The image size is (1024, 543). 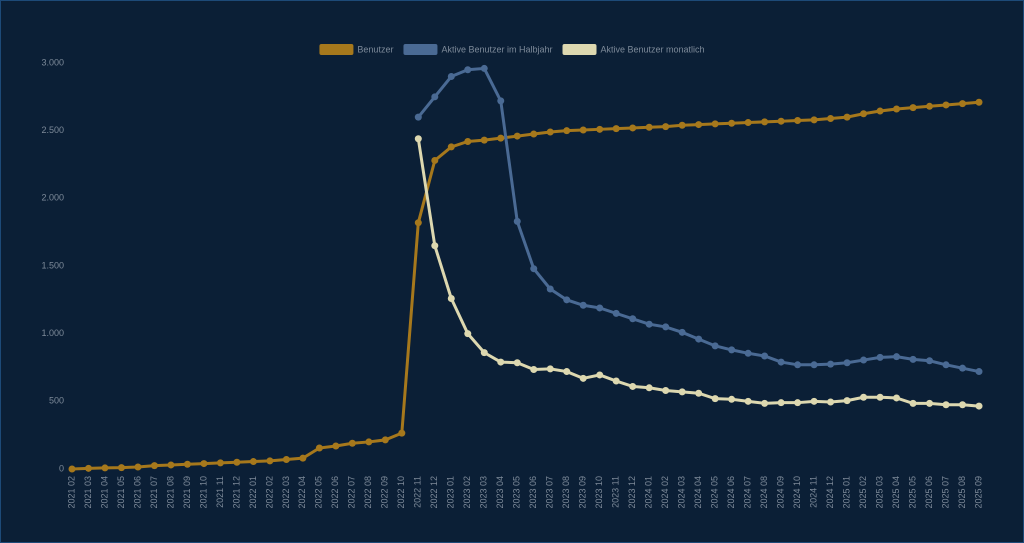 What do you see at coordinates (896, 492) in the screenshot?
I see `x-tick-label: 2025 04` at bounding box center [896, 492].